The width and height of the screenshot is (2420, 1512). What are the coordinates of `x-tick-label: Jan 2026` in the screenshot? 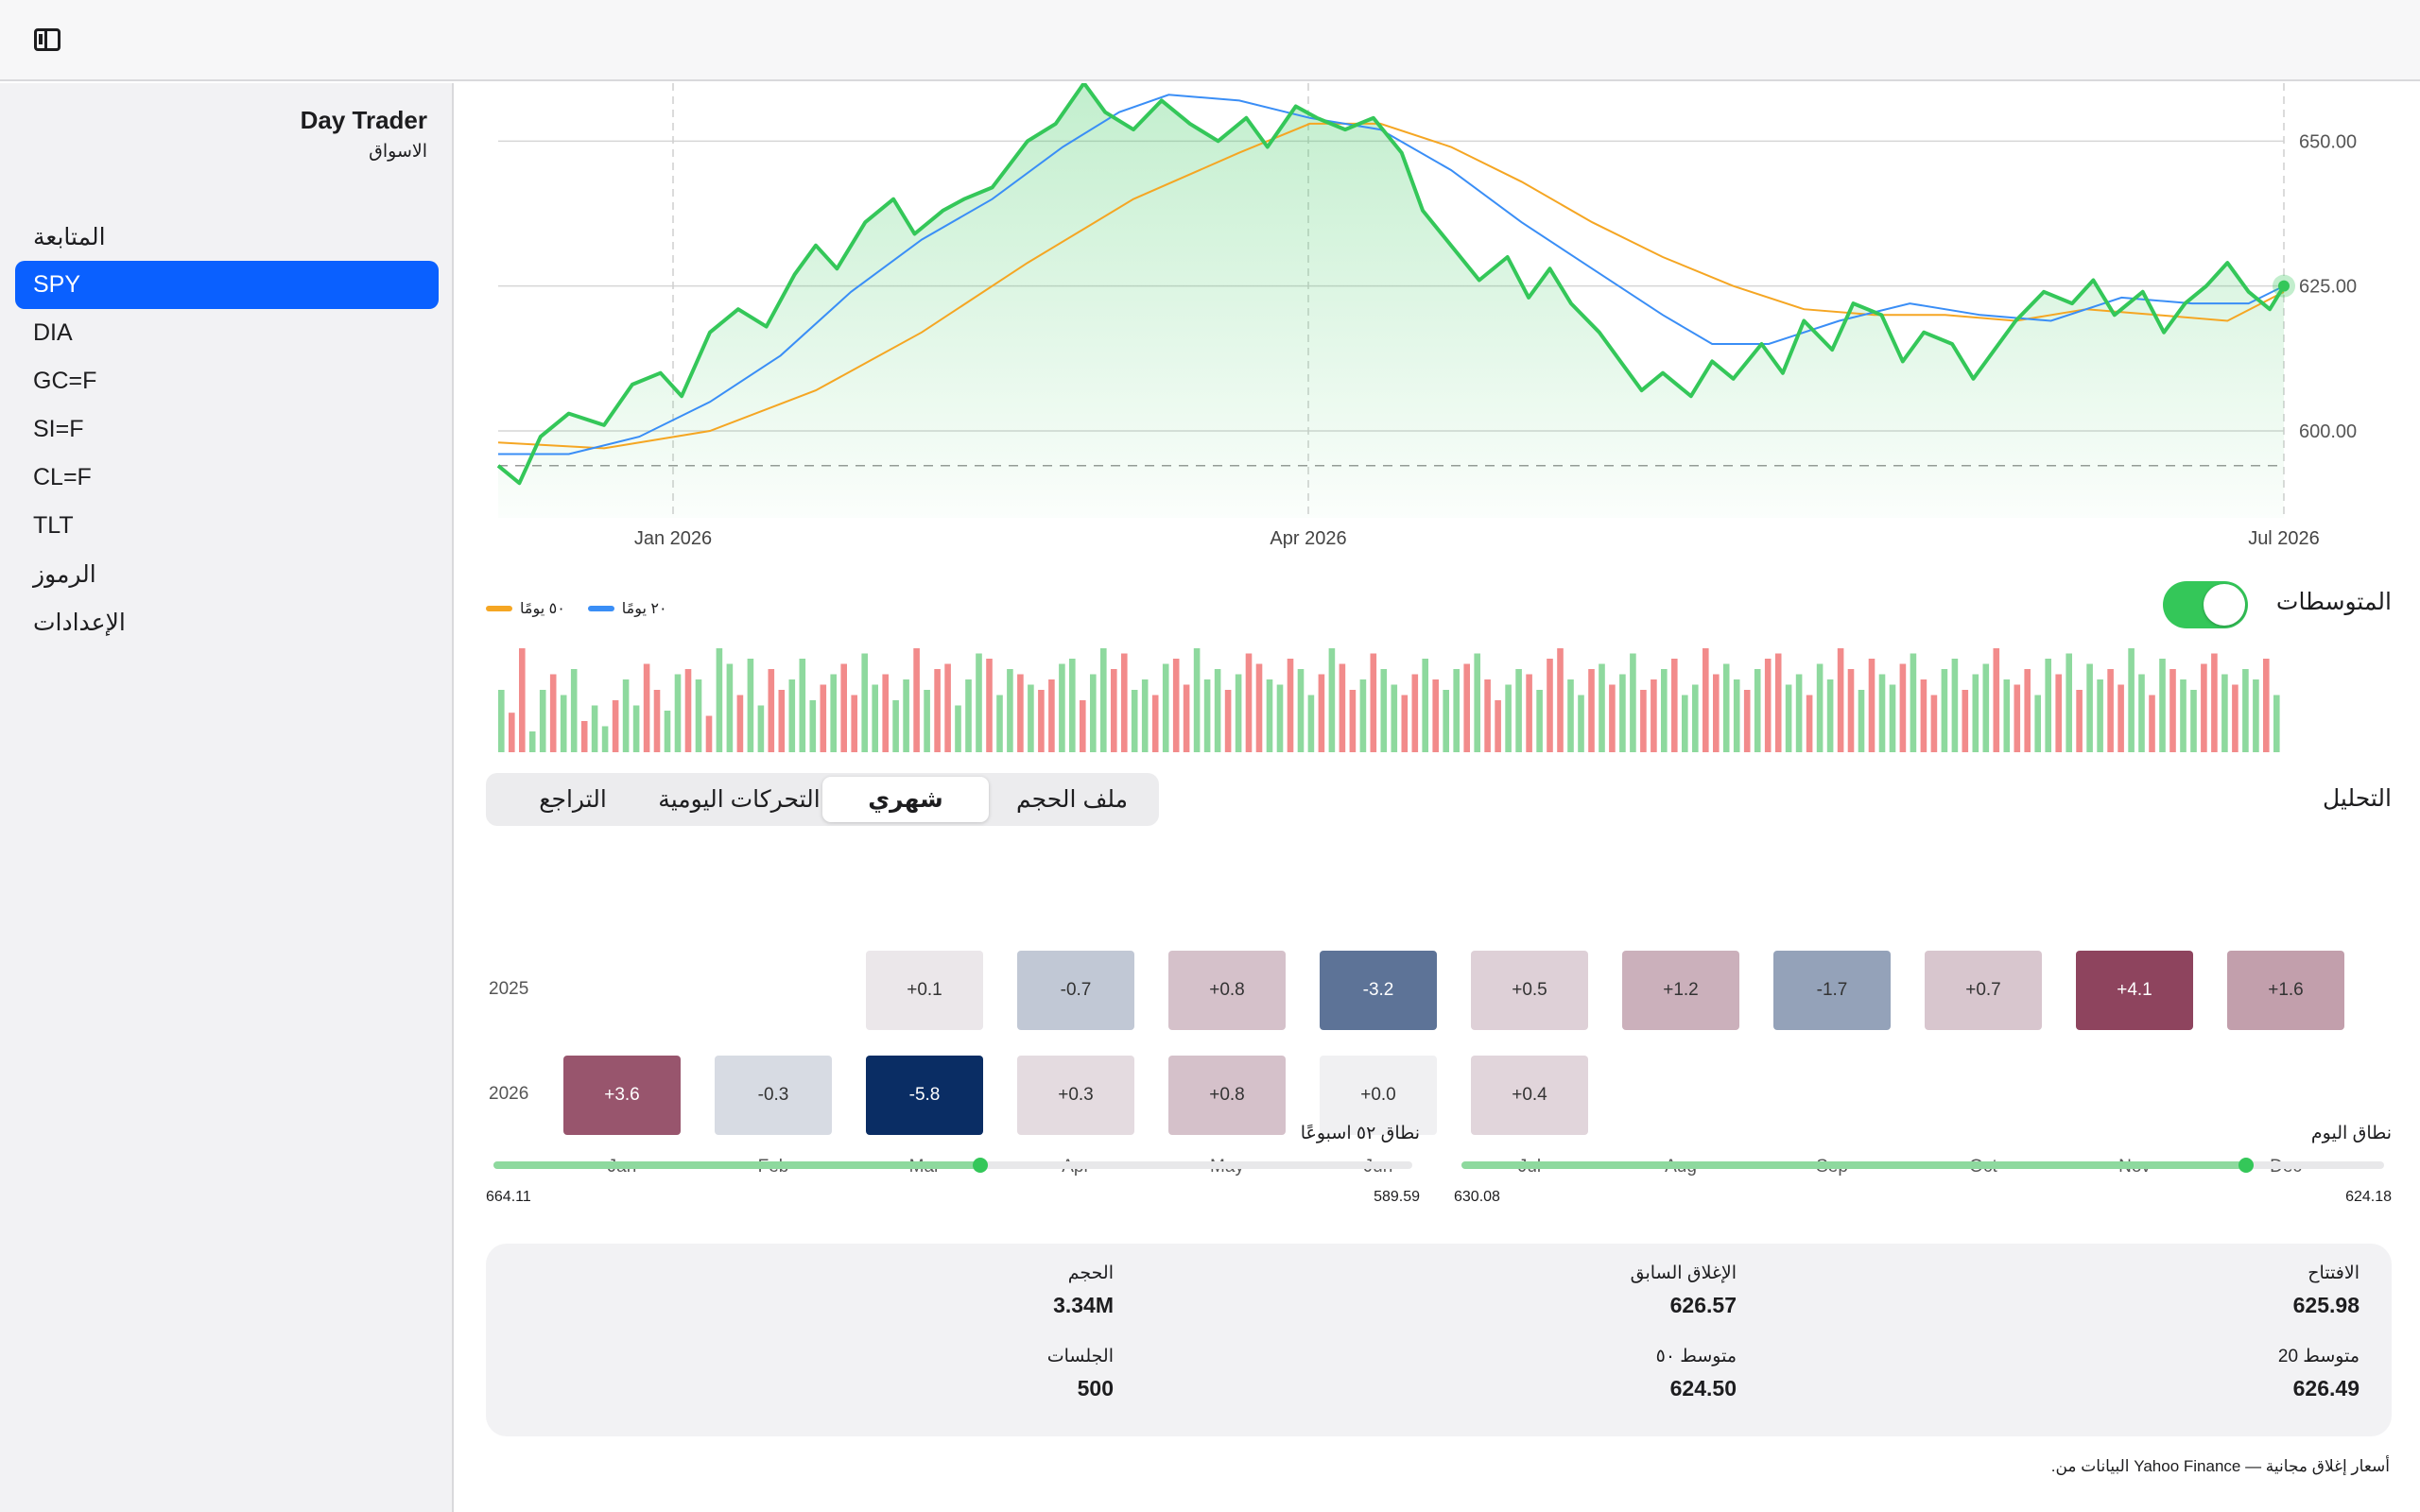 It's located at (673, 538).